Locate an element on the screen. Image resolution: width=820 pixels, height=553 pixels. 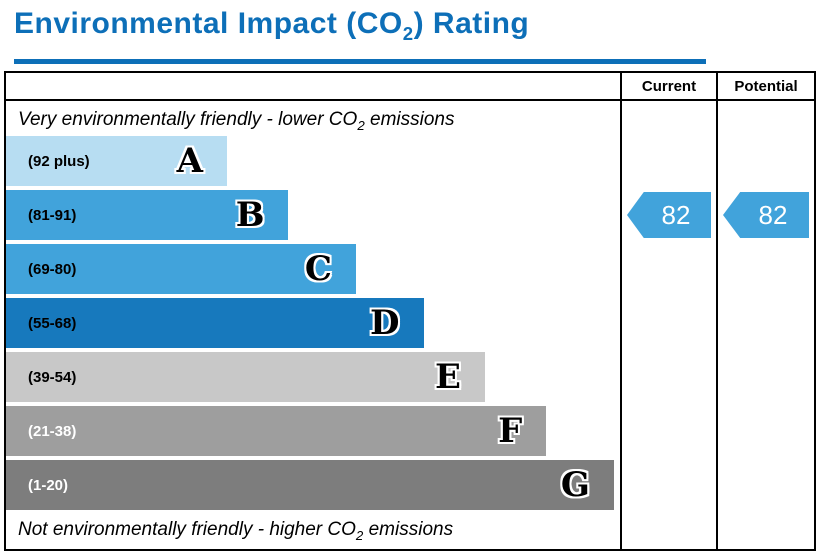
band-row-a: (92 plus) A is located at coordinates (313, 161).